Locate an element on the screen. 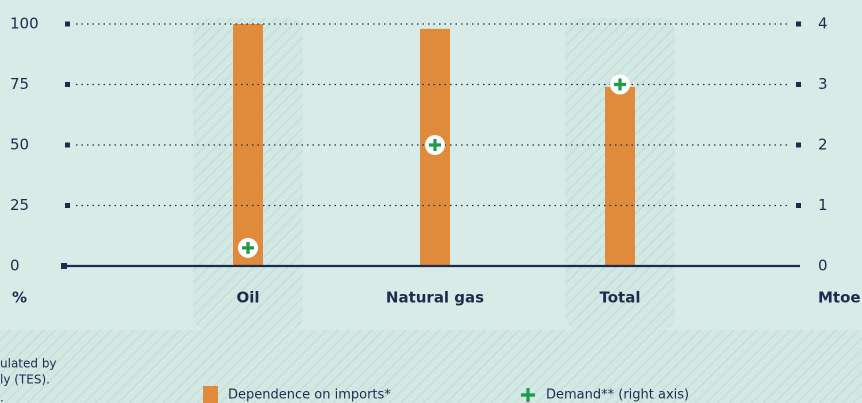 This screenshot has height=403, width=862. y-tick-label: 100 is located at coordinates (24, 24).